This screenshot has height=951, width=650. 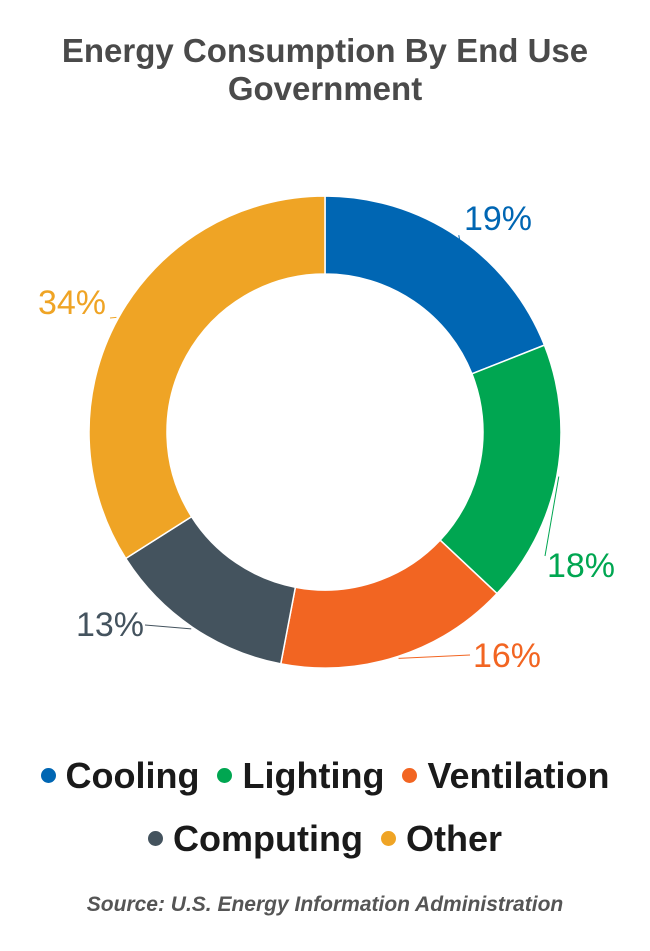 I want to click on data-label-other: 34%, so click(x=72, y=303).